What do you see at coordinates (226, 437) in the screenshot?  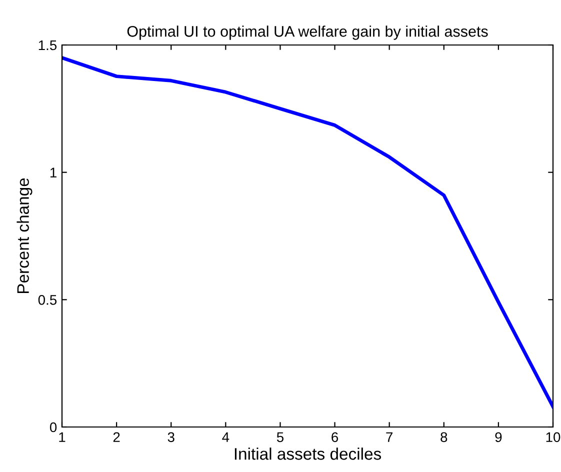 I see `x-tick-label: 4` at bounding box center [226, 437].